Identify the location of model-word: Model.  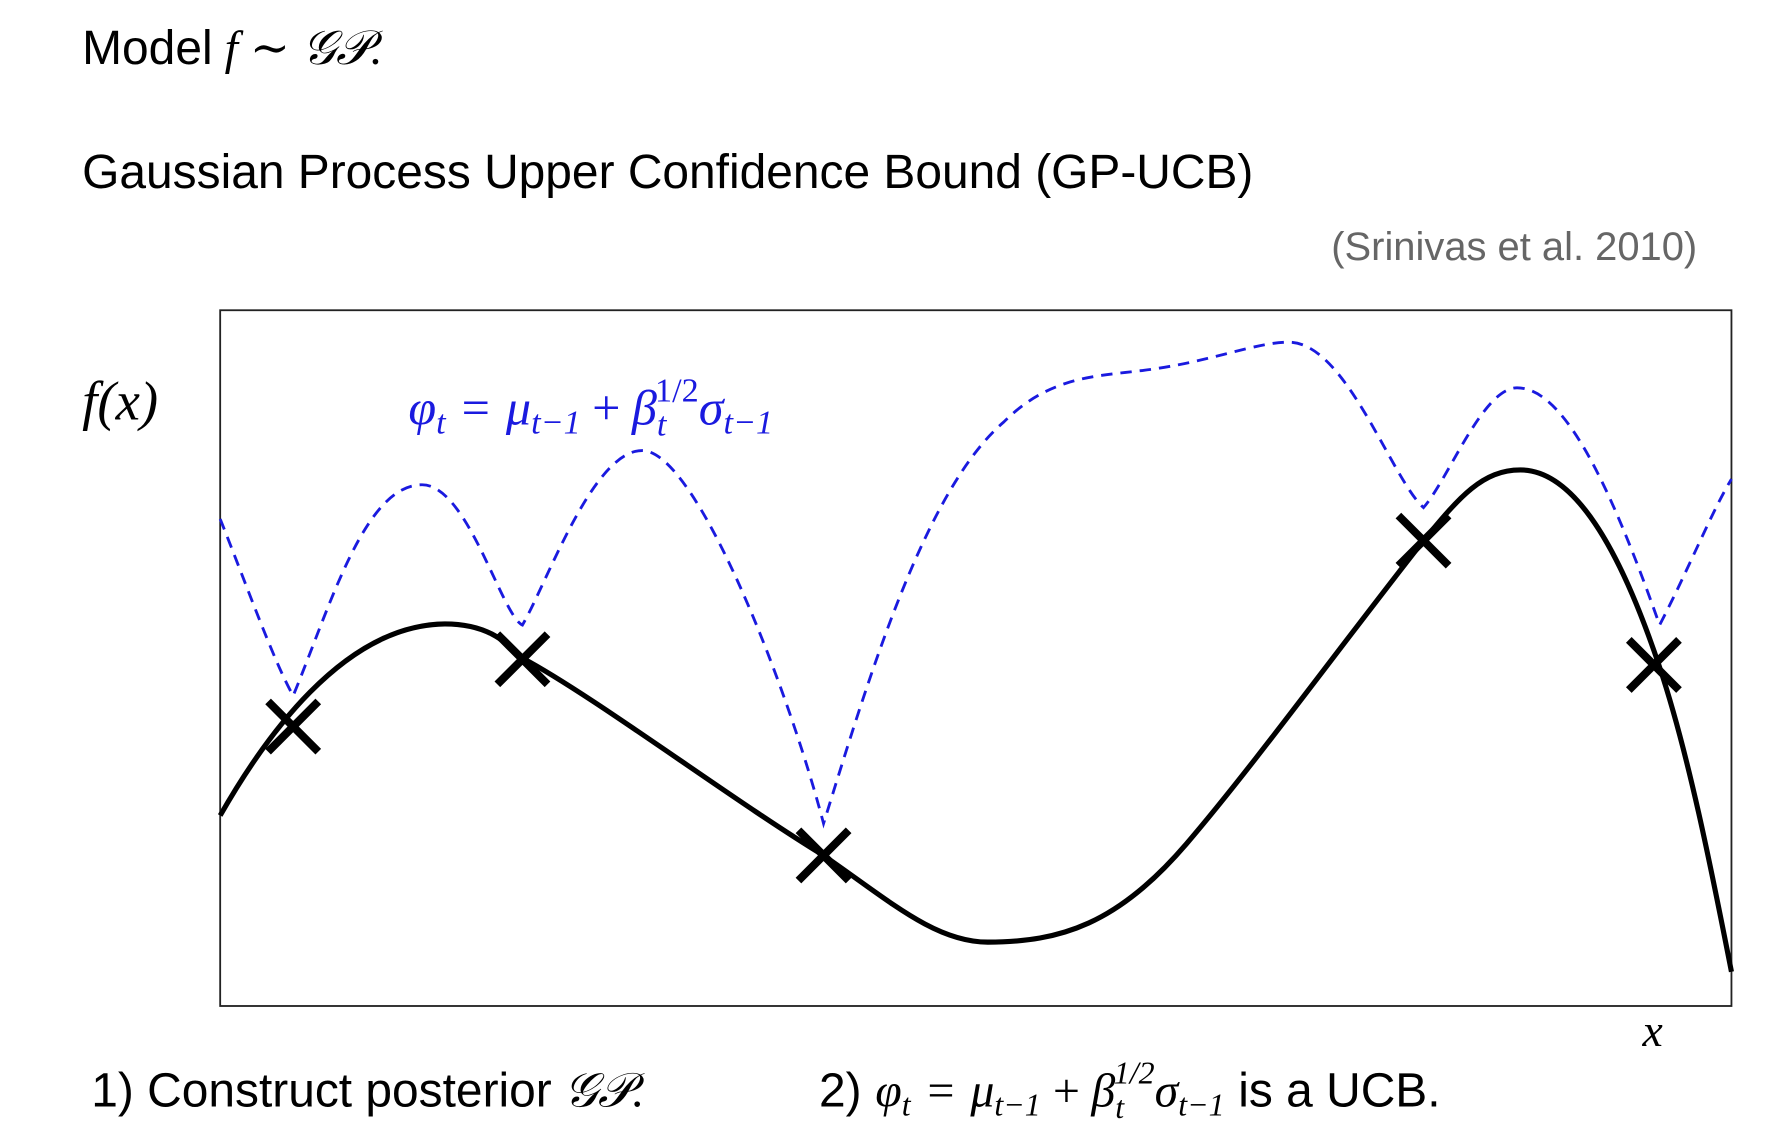
(147, 48).